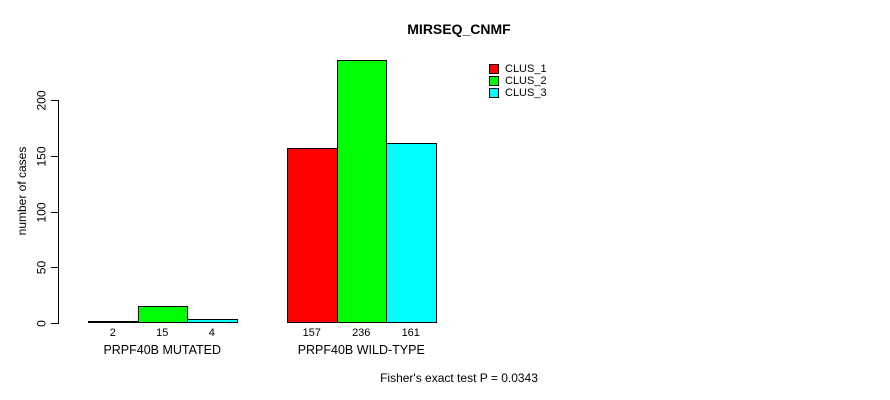 Image resolution: width=890 pixels, height=400 pixels. I want to click on legend: CLUS_1 CLUS_2 CLUS_3, so click(518, 81).